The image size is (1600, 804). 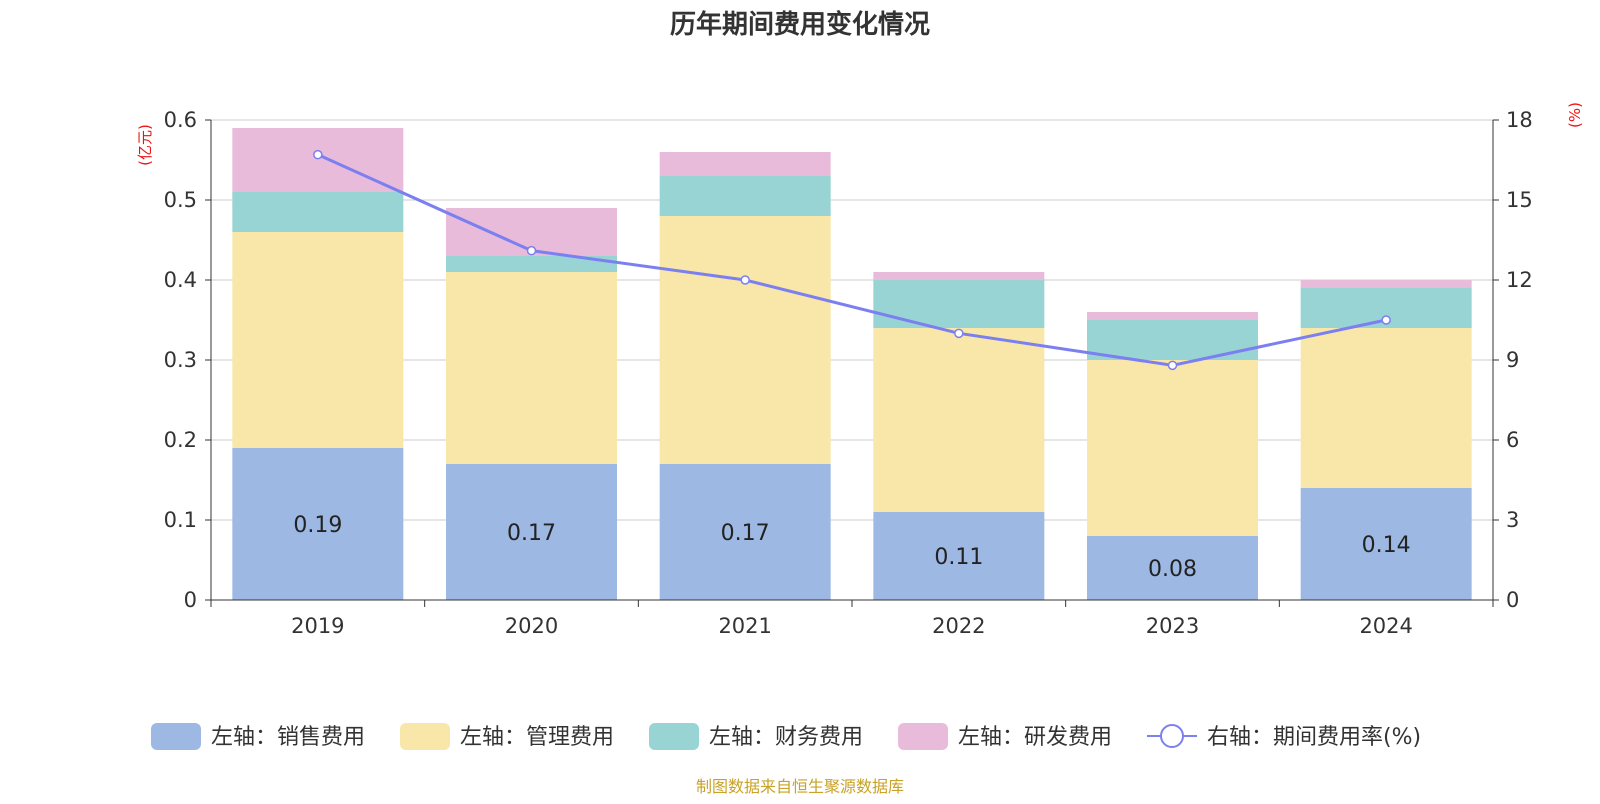 What do you see at coordinates (180, 440) in the screenshot?
I see `left-axis-tick-label: 0.2` at bounding box center [180, 440].